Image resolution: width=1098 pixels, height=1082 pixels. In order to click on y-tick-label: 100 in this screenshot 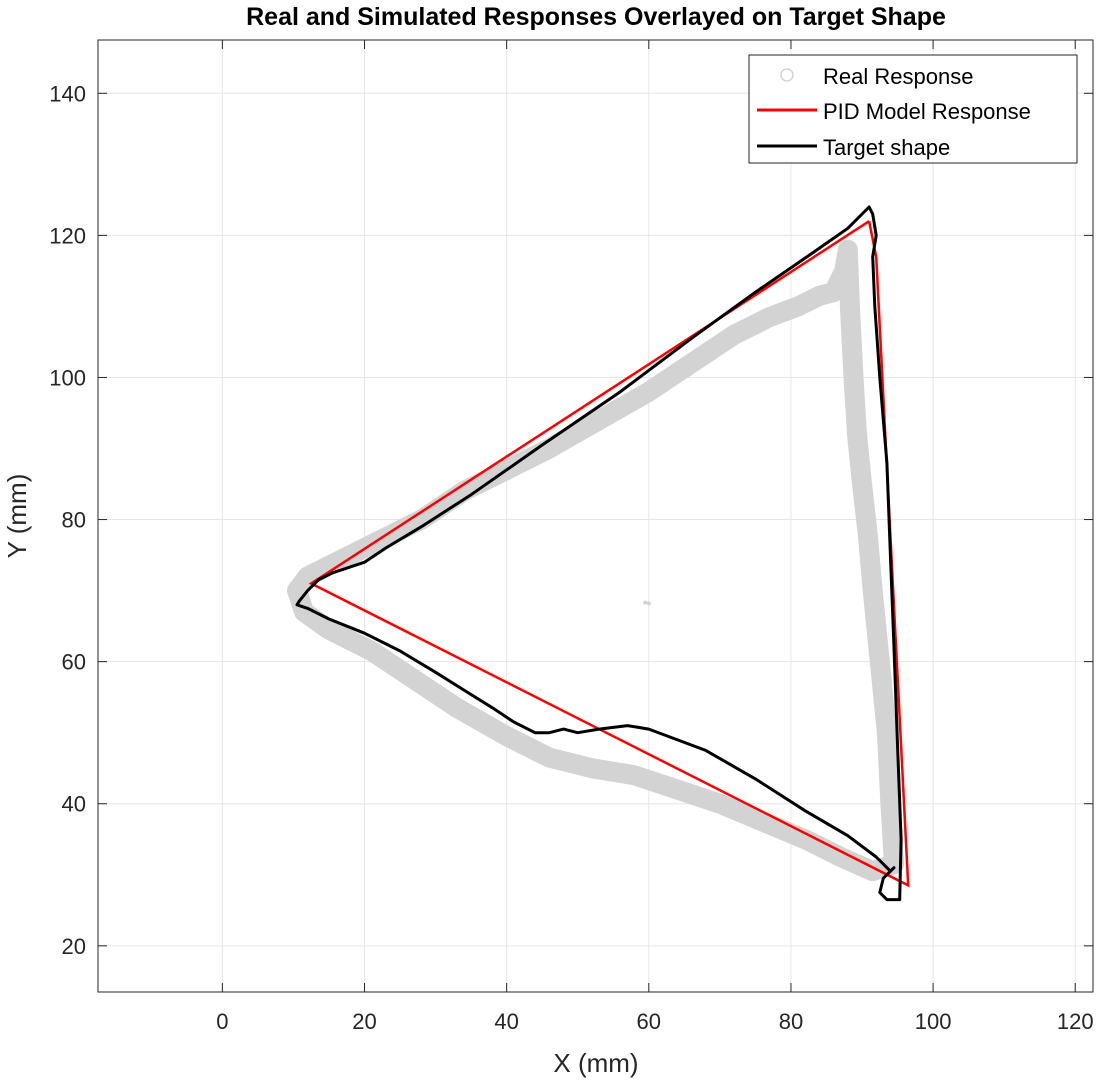, I will do `click(67, 377)`.